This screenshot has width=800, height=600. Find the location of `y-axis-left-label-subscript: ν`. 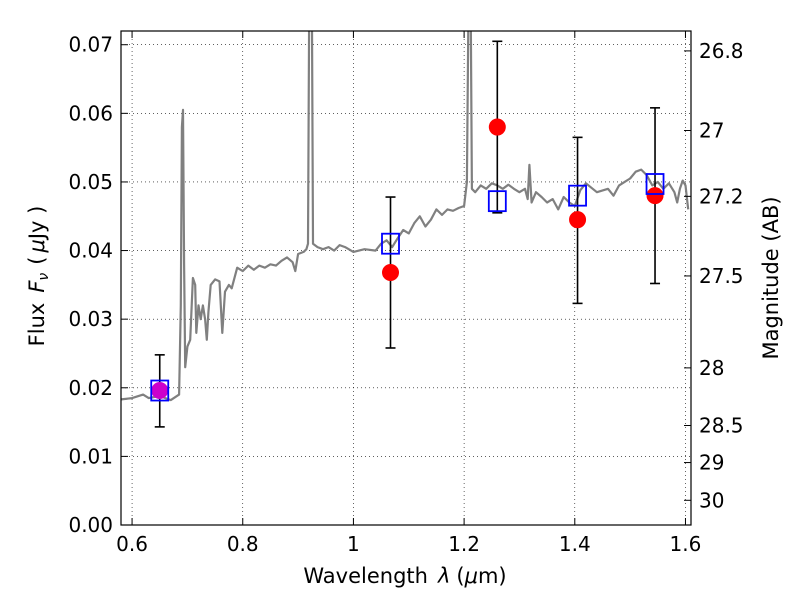

y-axis-left-label-subscript: ν is located at coordinates (44, 277).